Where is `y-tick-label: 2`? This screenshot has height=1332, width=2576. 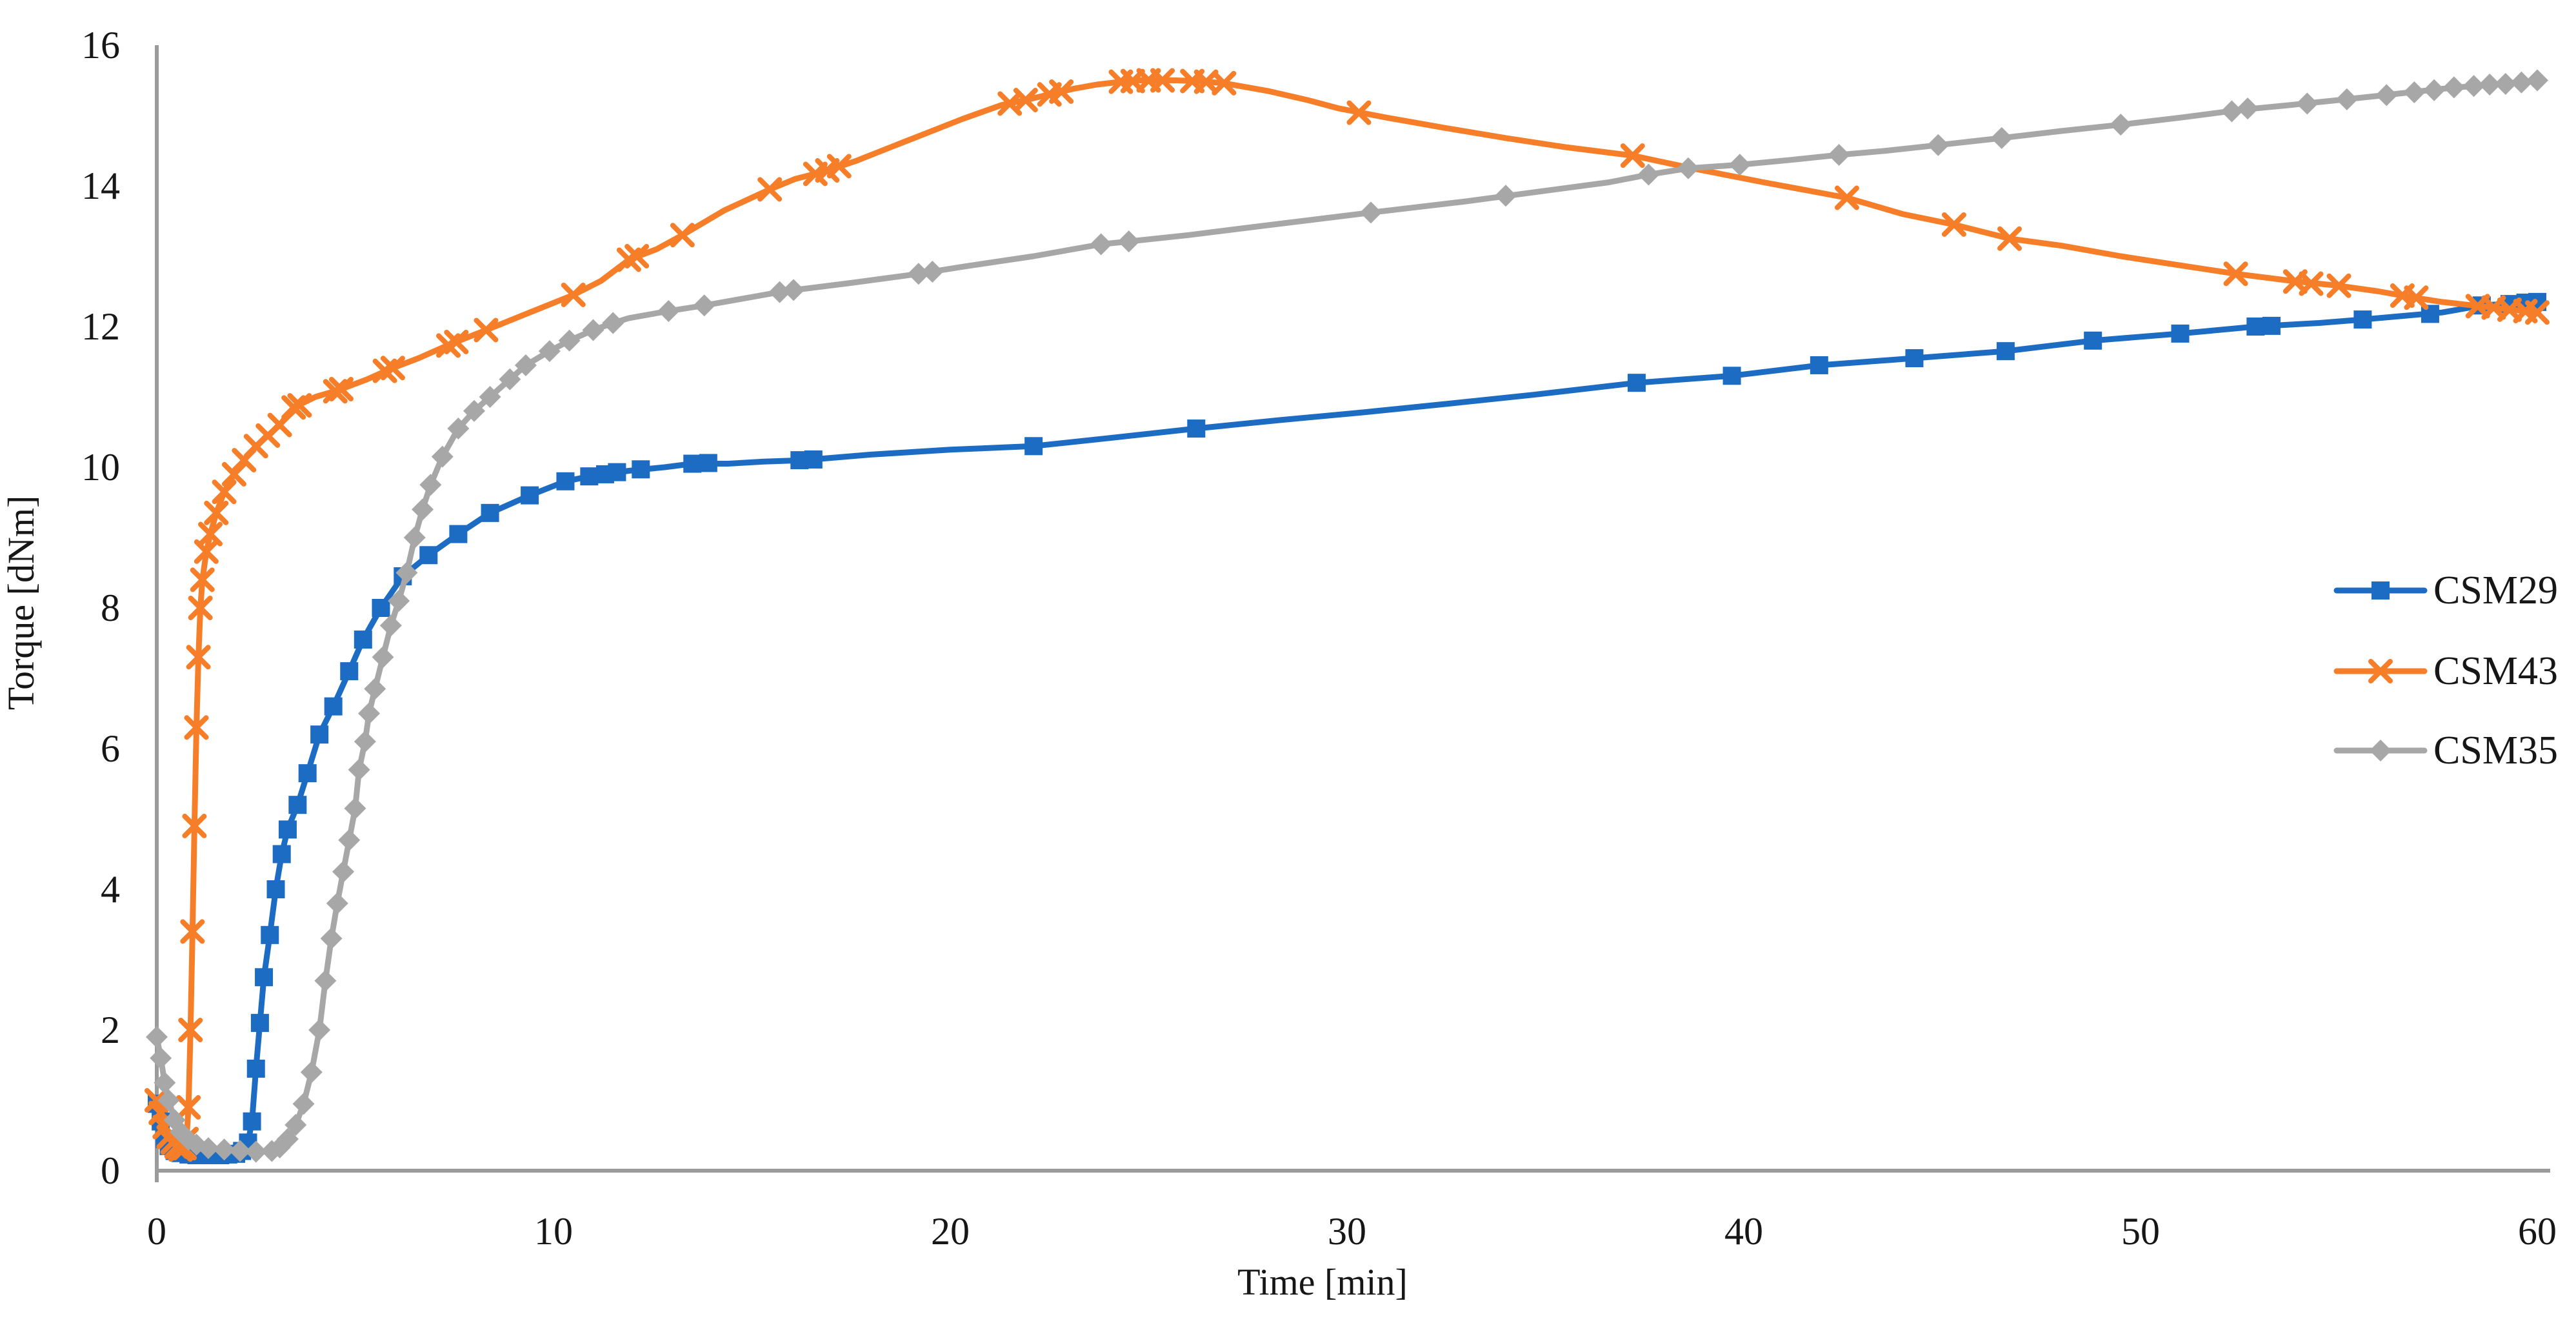
y-tick-label: 2 is located at coordinates (110, 1030).